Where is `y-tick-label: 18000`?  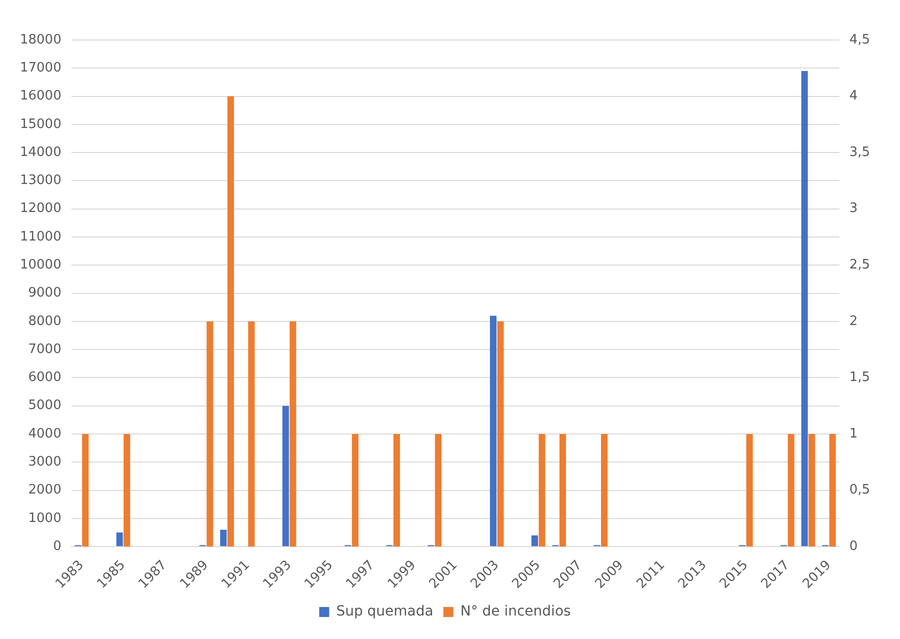 y-tick-label: 18000 is located at coordinates (41, 40).